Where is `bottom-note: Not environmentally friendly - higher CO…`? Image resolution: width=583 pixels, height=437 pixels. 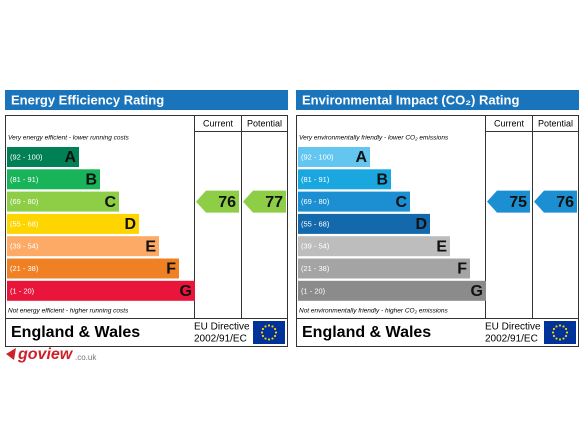 bottom-note: Not environmentally friendly - higher CO… is located at coordinates (374, 311).